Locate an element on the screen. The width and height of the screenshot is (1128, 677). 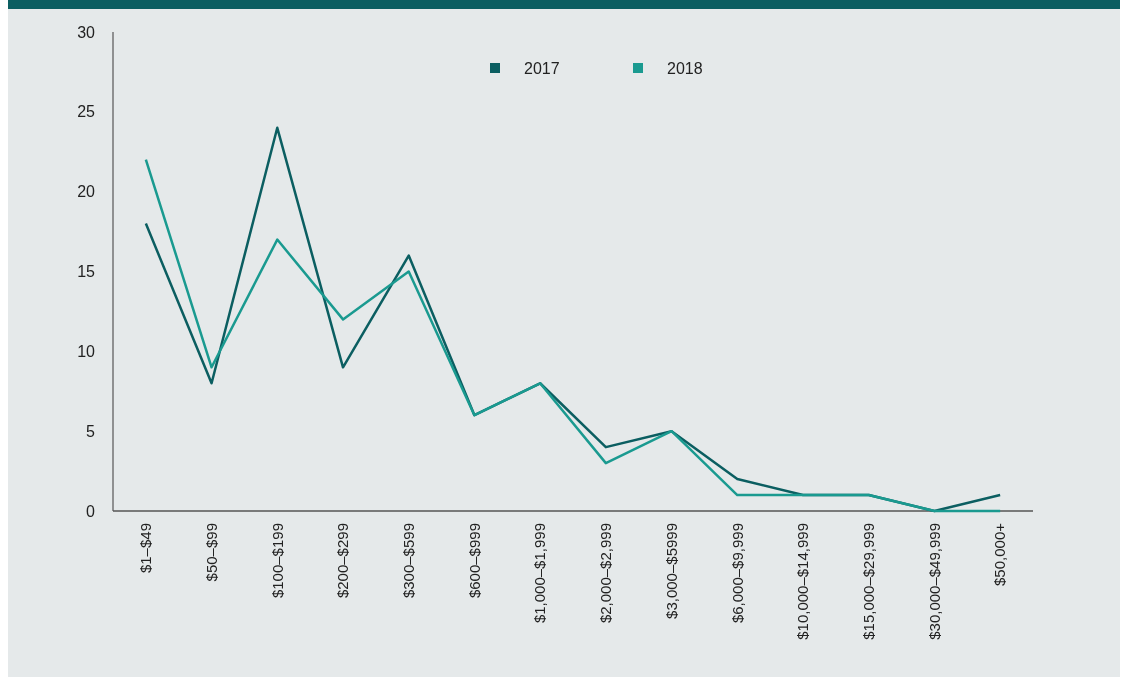
y-tick-label: 25 is located at coordinates (86, 112).